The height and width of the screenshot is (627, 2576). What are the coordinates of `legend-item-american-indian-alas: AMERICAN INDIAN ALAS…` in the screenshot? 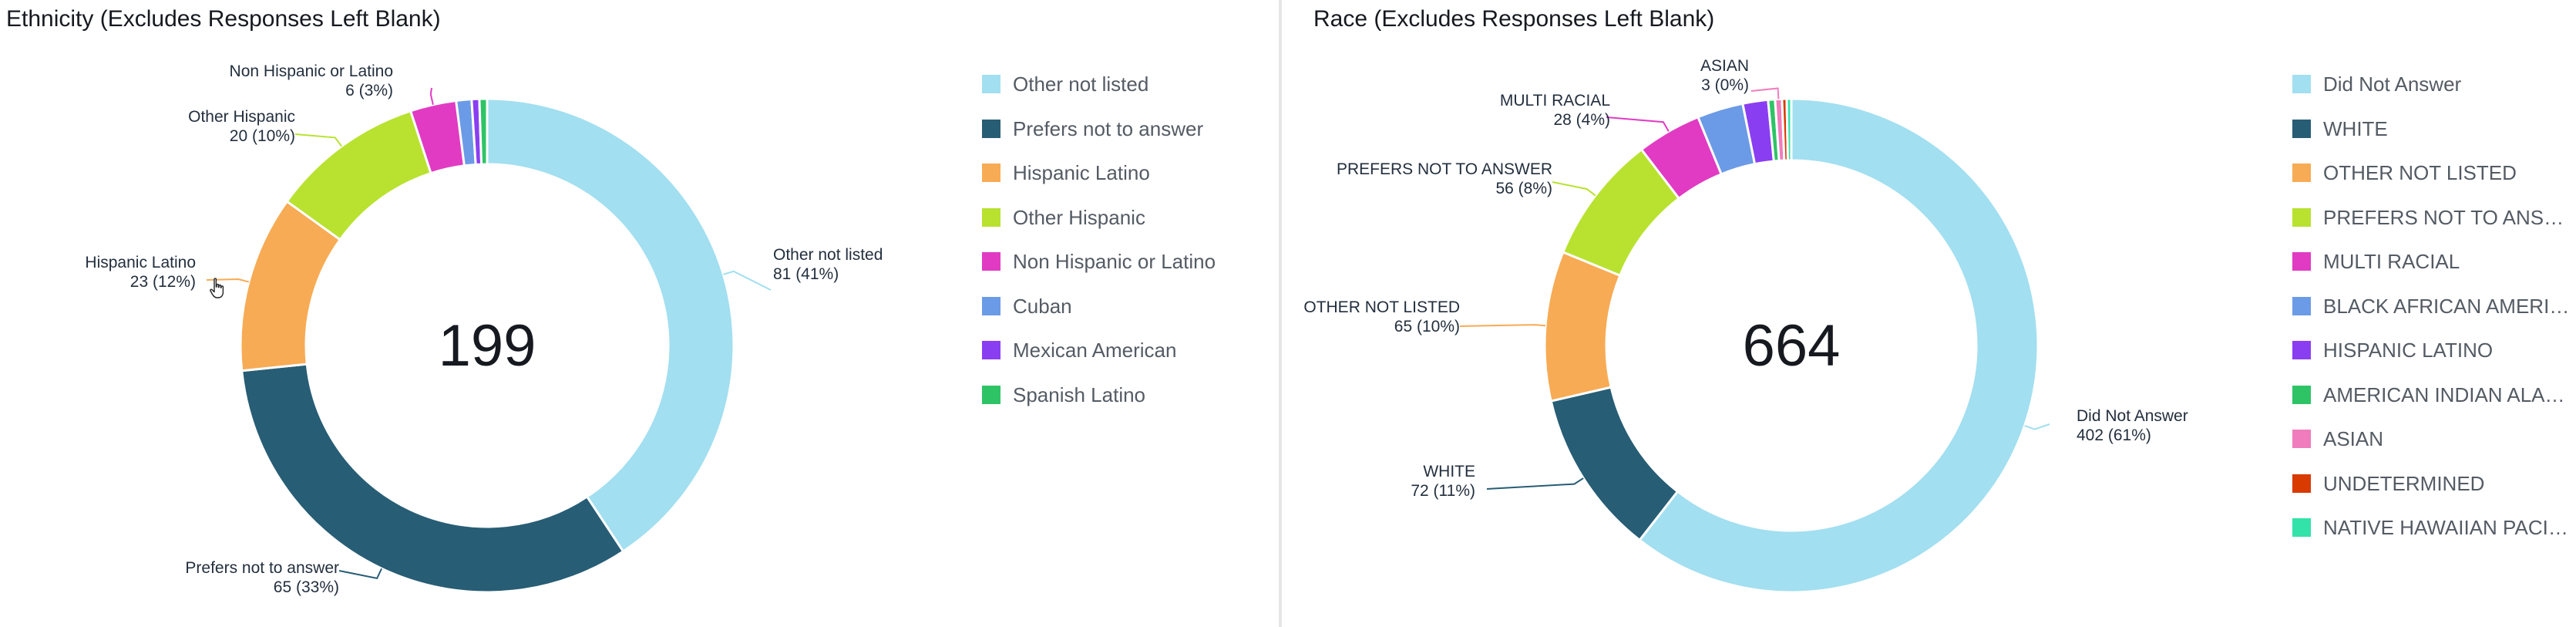 It's located at (2433, 402).